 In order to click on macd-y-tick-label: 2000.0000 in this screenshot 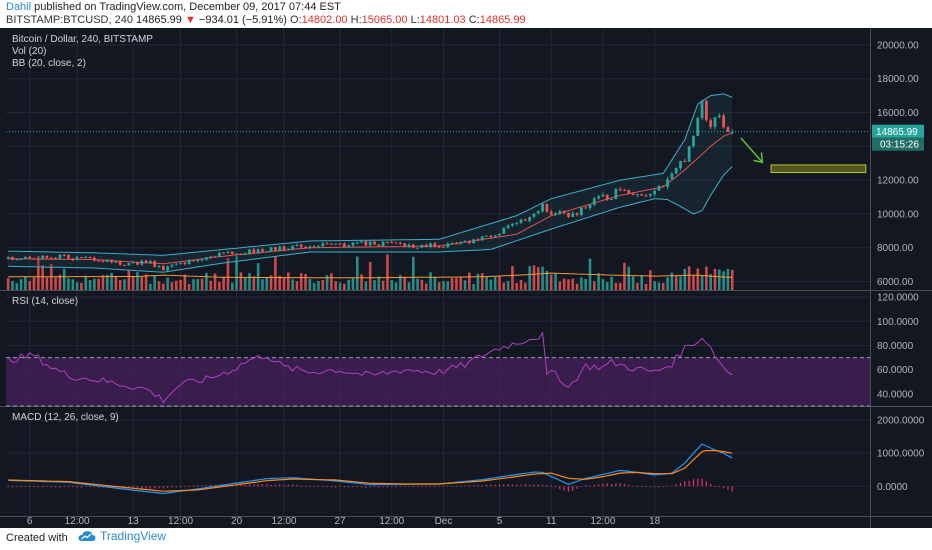, I will do `click(901, 421)`.